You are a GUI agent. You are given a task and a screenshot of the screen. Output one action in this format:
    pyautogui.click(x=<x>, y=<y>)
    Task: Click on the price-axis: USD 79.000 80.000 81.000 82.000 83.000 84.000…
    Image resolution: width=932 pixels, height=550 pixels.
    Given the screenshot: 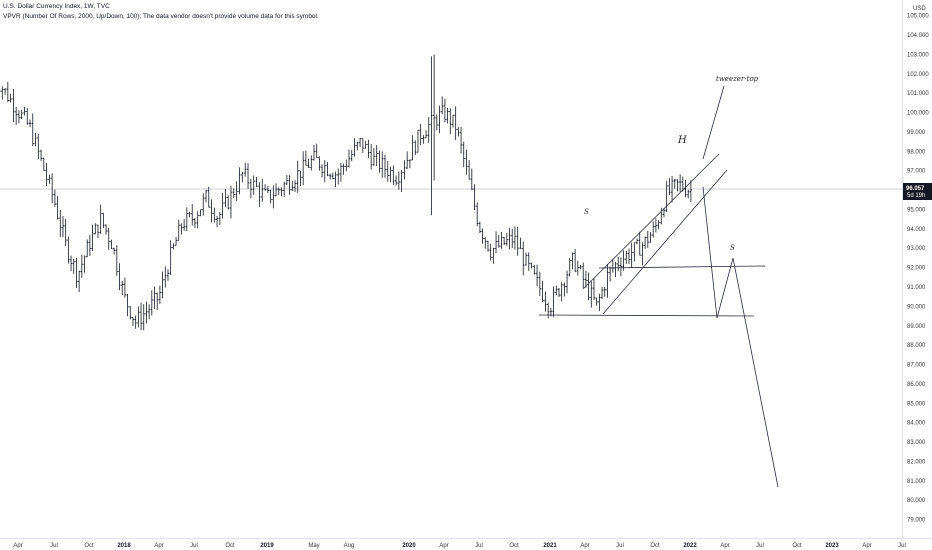 What is the action you would take?
    pyautogui.click(x=917, y=269)
    